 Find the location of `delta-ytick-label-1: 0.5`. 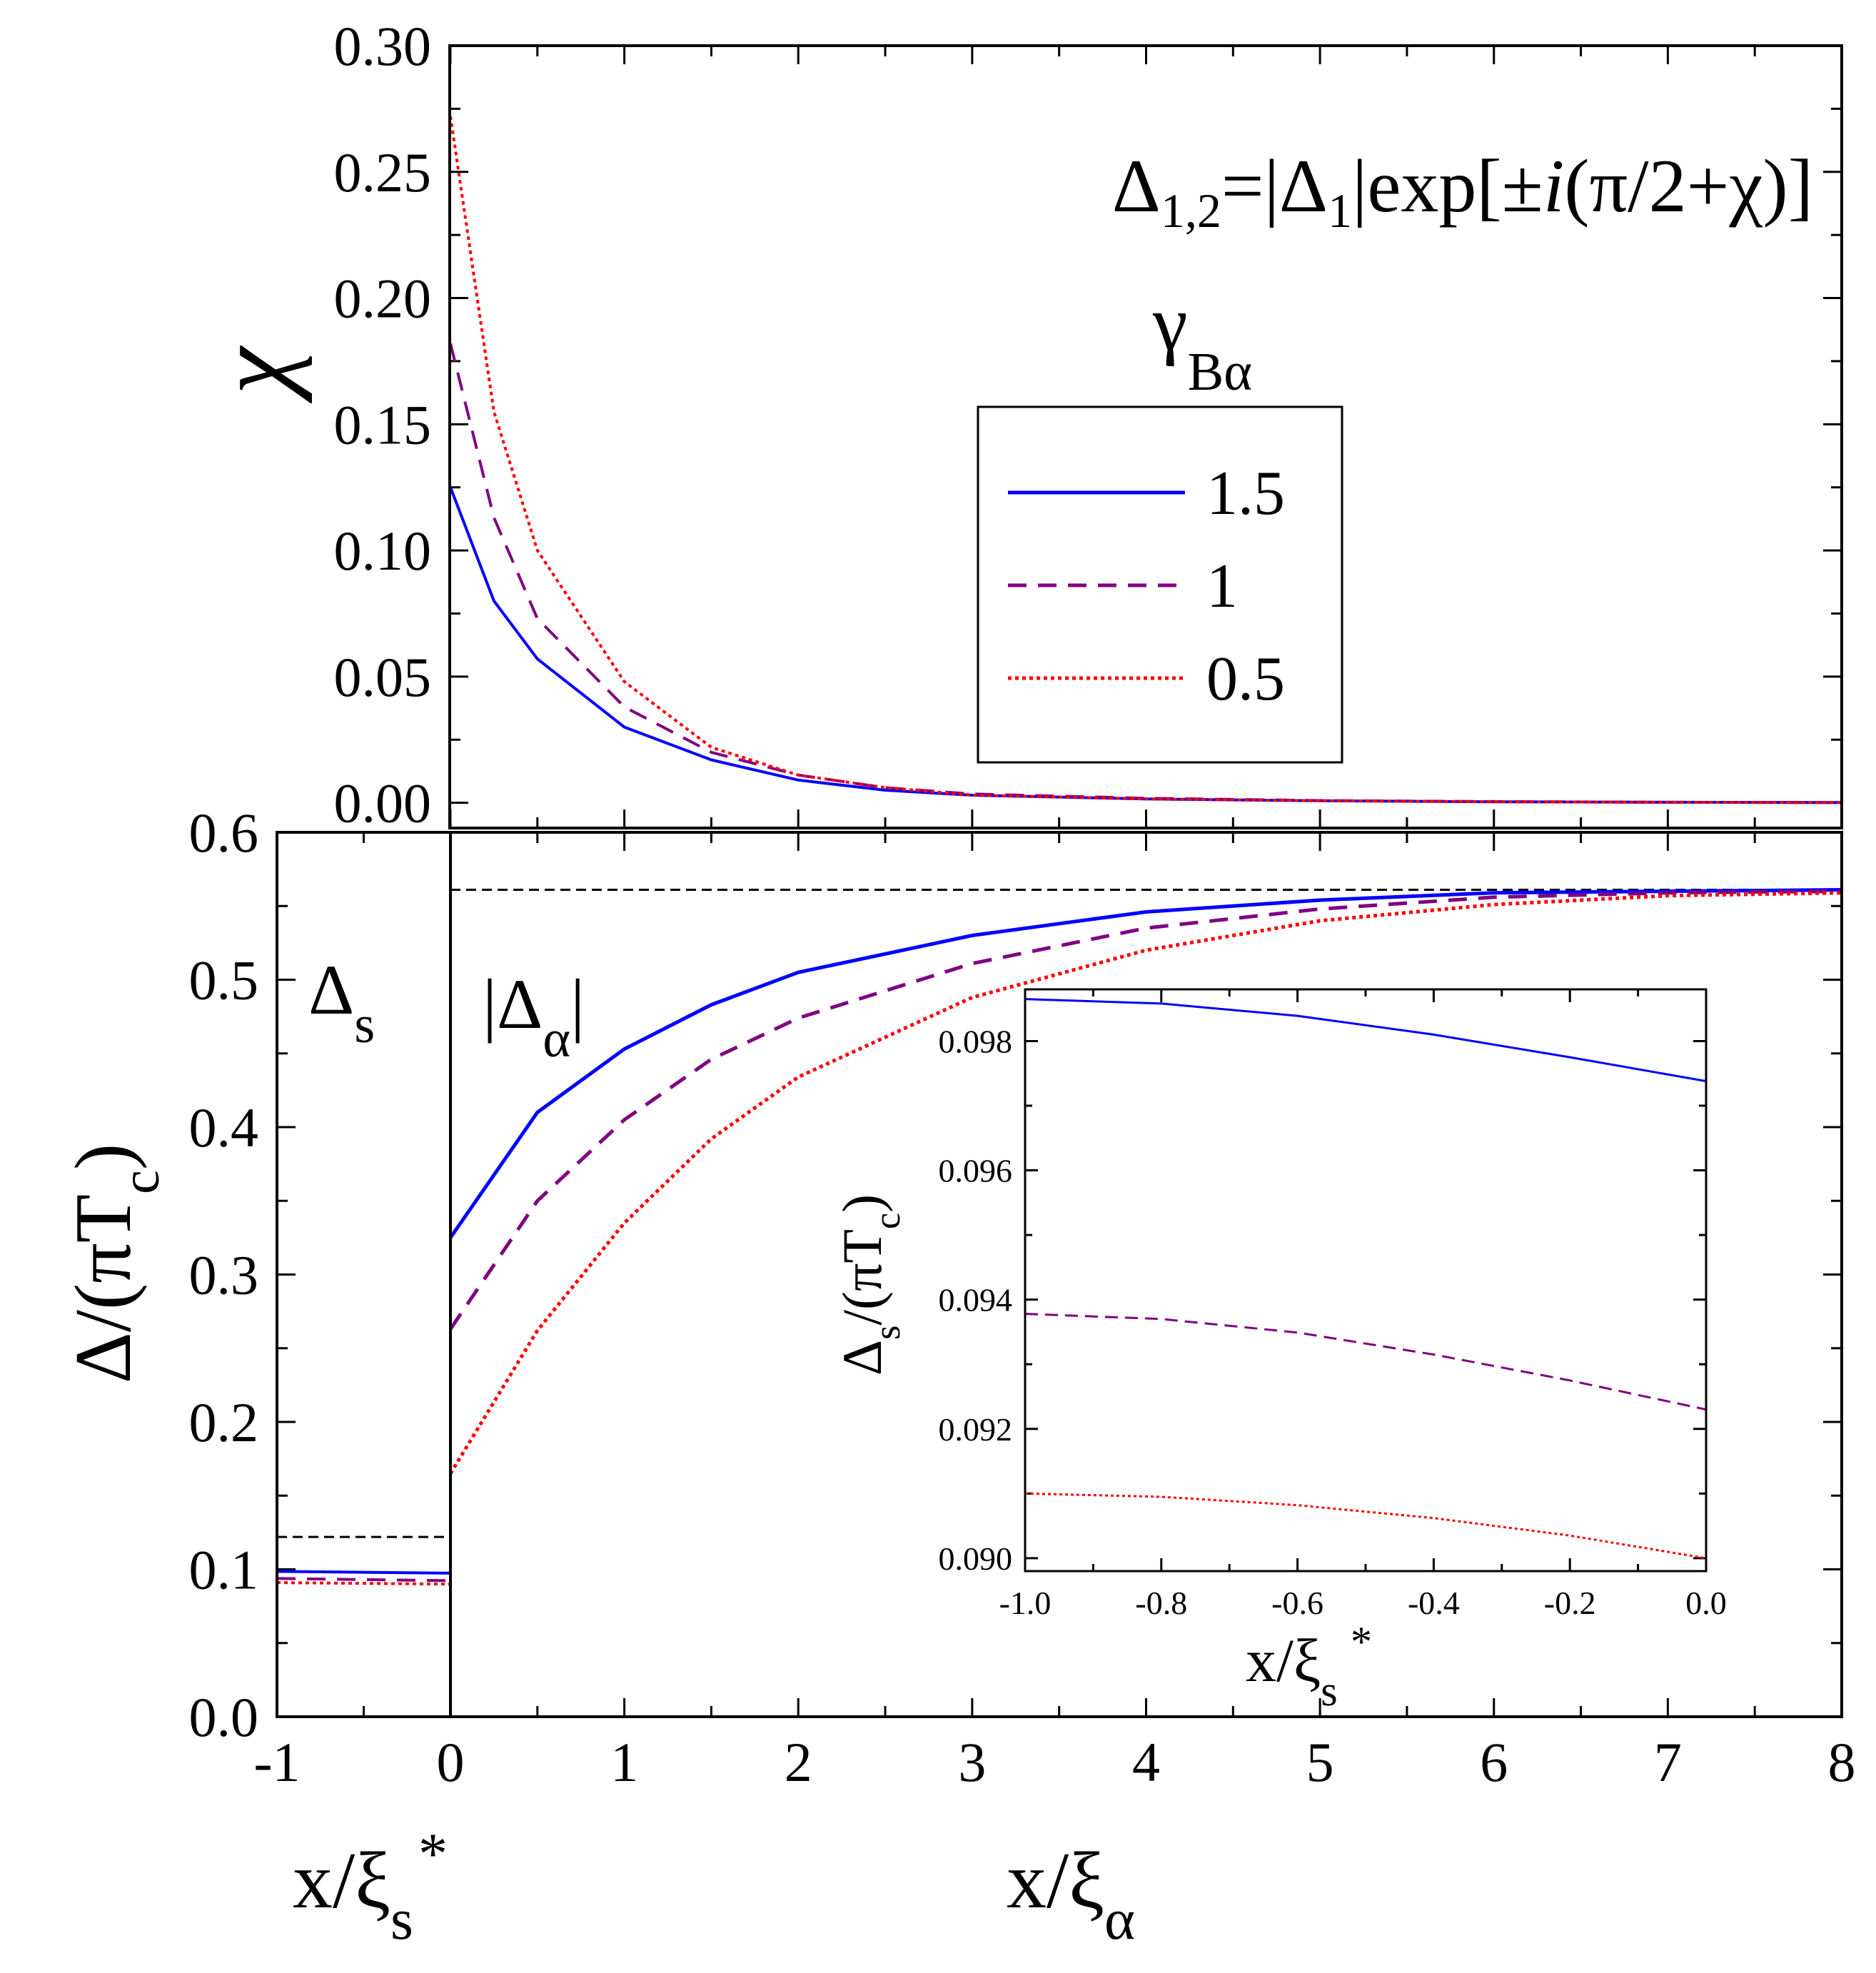

delta-ytick-label-1: 0.5 is located at coordinates (224, 980).